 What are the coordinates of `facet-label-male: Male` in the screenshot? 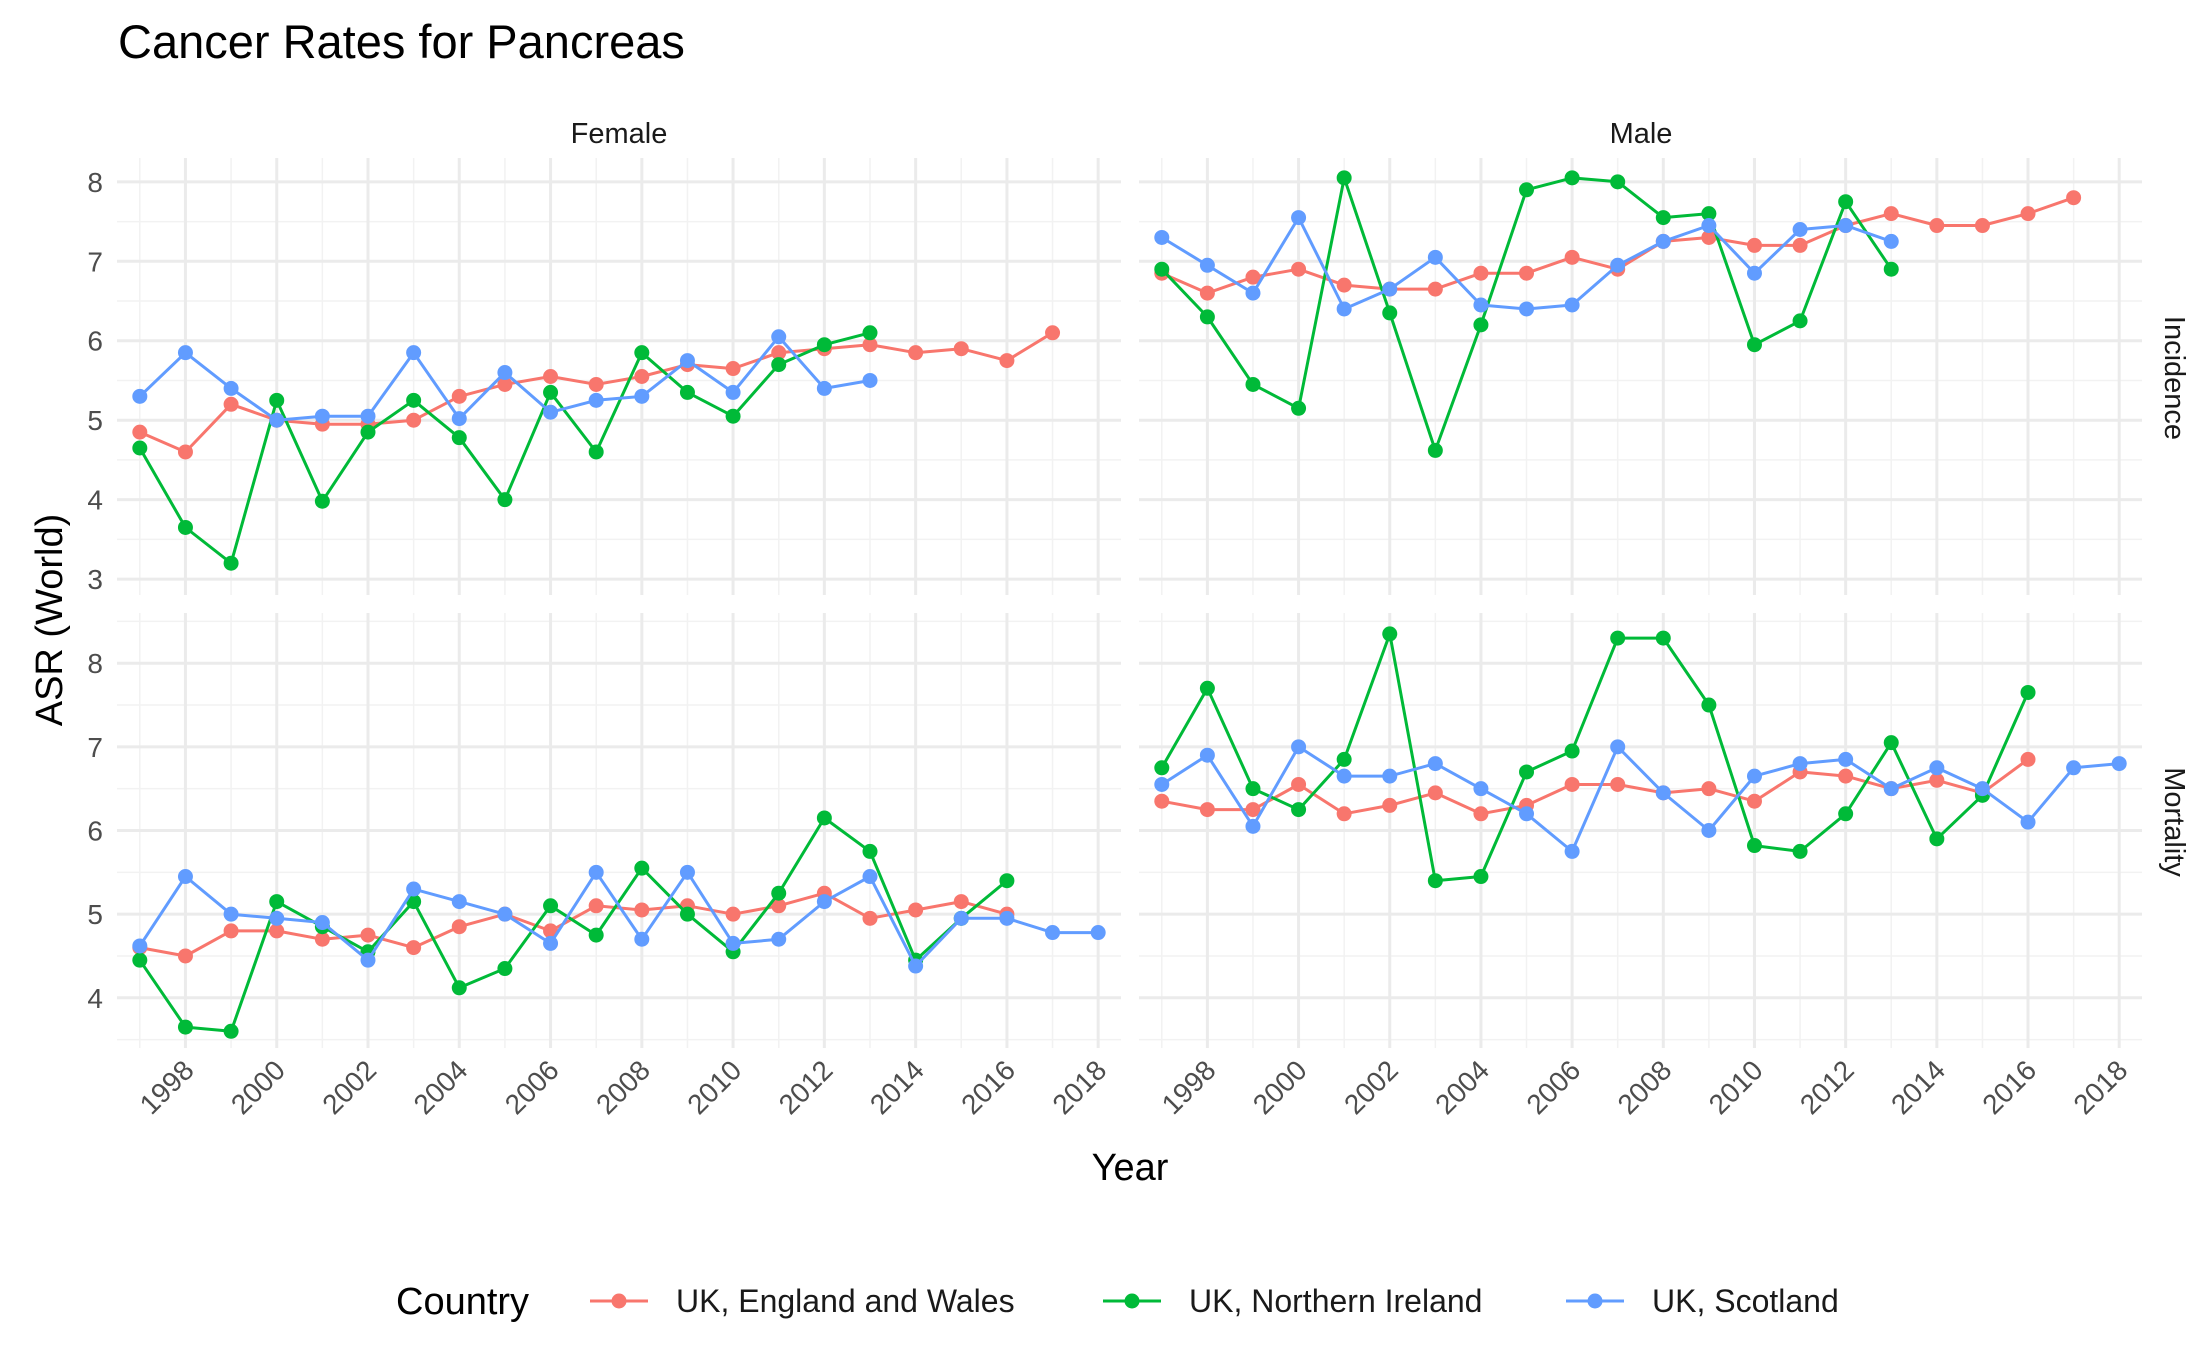 It's located at (1641, 134).